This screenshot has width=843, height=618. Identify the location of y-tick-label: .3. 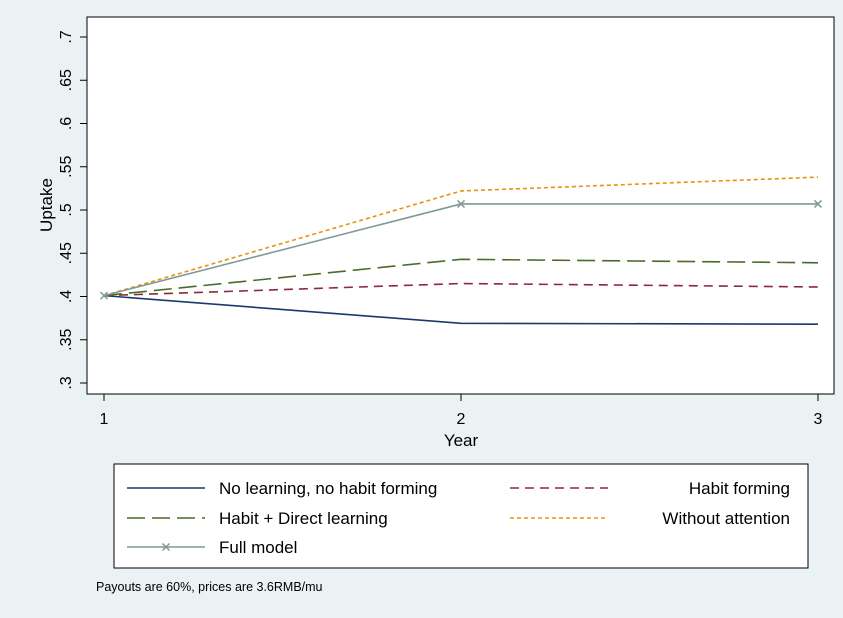
(66, 382).